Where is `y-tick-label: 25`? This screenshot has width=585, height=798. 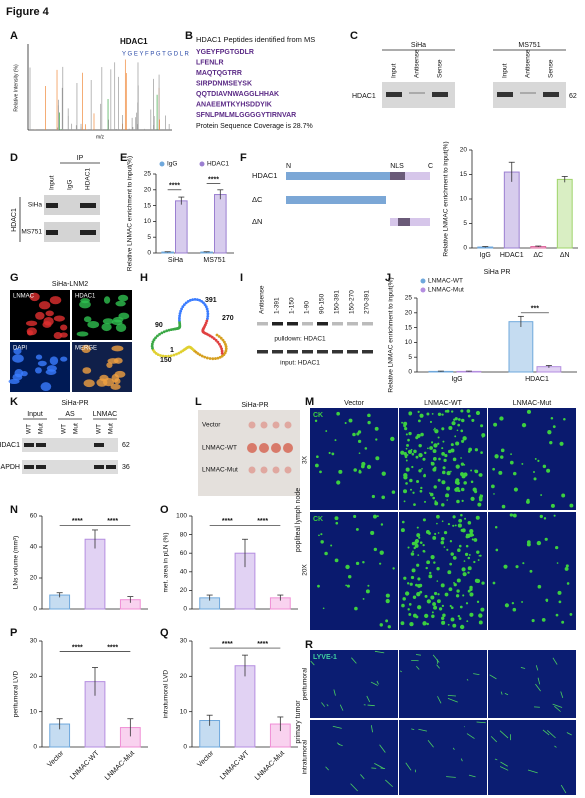
y-tick-label: 25 is located at coordinates (409, 298).